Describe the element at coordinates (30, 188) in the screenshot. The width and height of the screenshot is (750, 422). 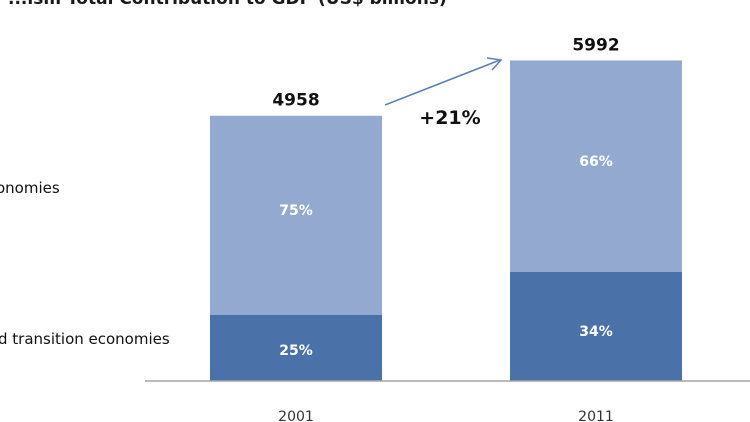
I see `legend-label-upper-segment: onomies` at that location.